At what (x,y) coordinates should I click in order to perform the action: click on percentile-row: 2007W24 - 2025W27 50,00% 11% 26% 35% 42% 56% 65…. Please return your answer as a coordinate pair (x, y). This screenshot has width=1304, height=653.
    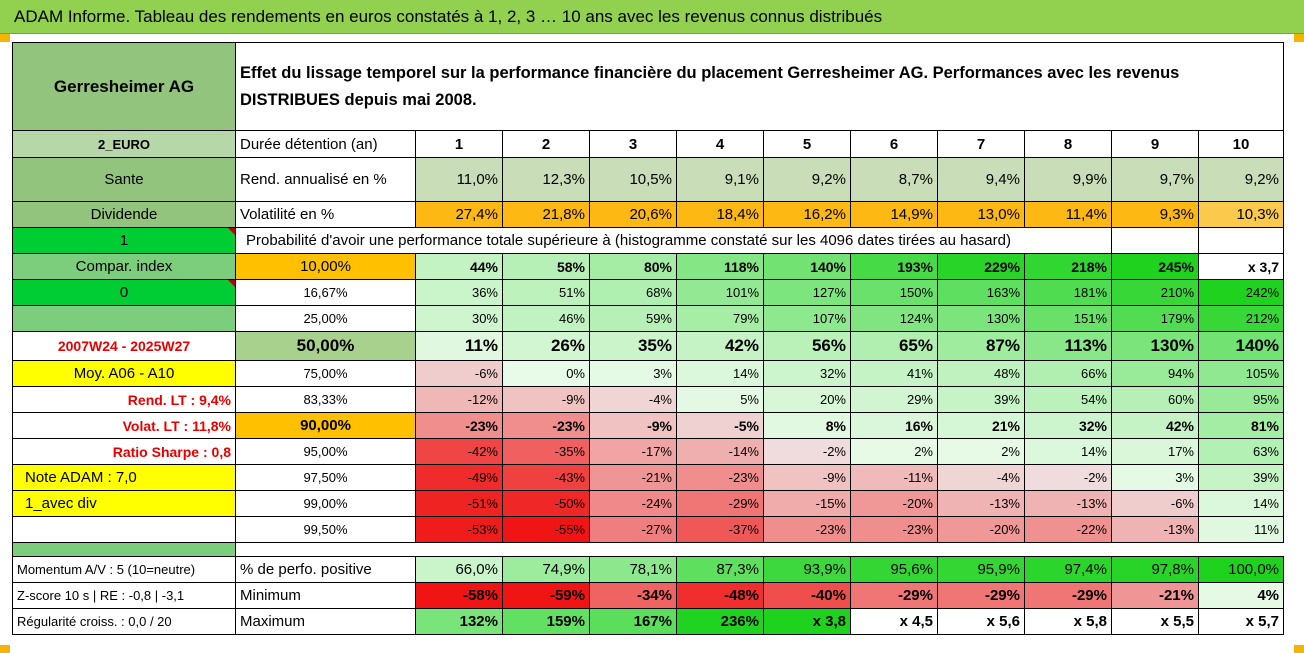
    Looking at the image, I should click on (648, 346).